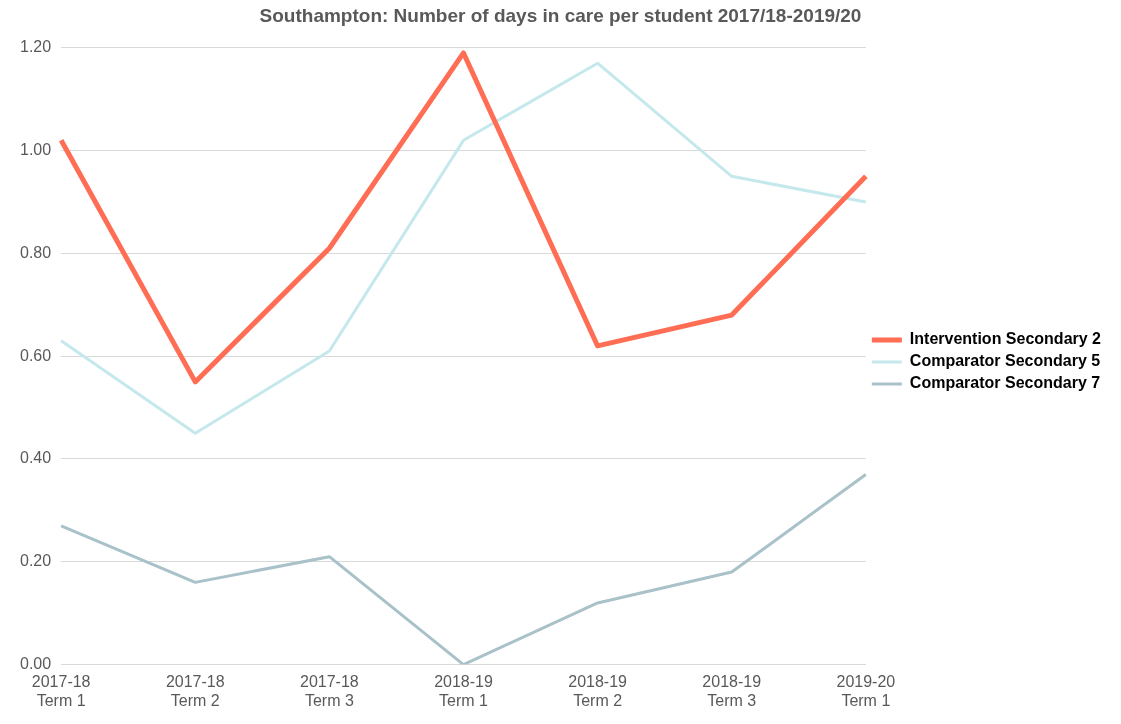 Image resolution: width=1121 pixels, height=724 pixels. What do you see at coordinates (1005, 361) in the screenshot?
I see `legend-label: Comparator Secondary 5` at bounding box center [1005, 361].